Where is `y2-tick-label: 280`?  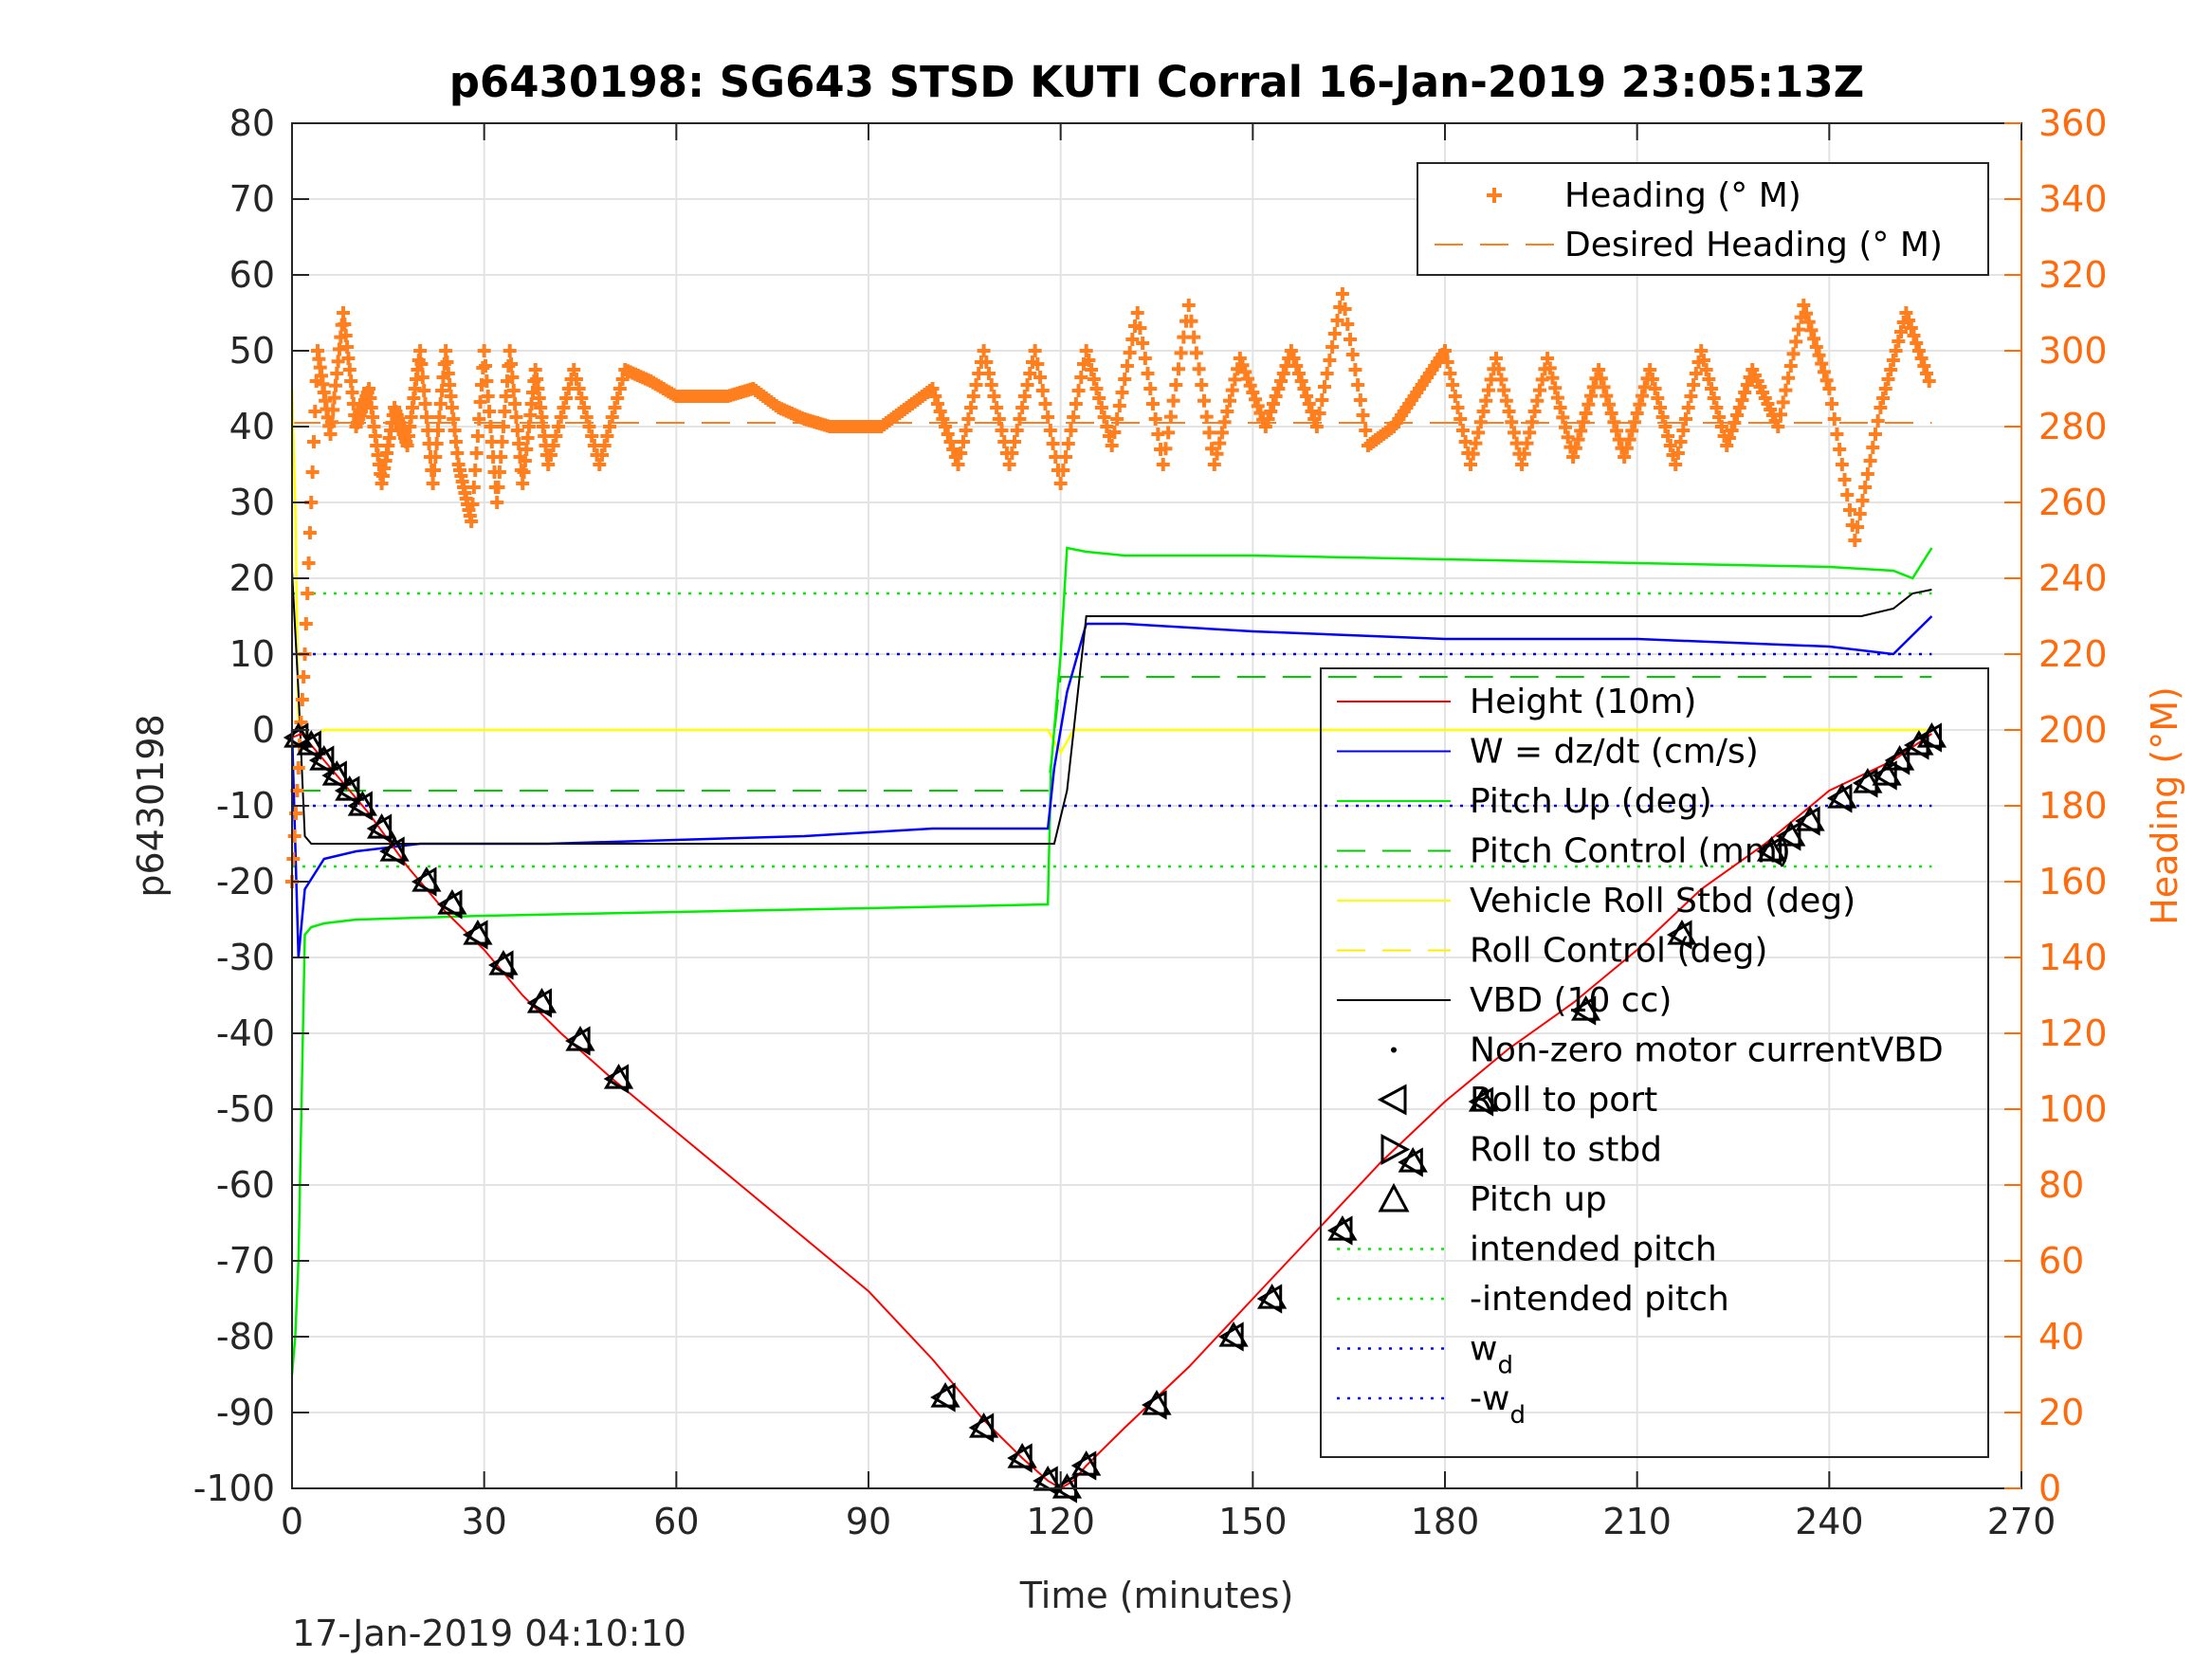
y2-tick-label: 280 is located at coordinates (2073, 426).